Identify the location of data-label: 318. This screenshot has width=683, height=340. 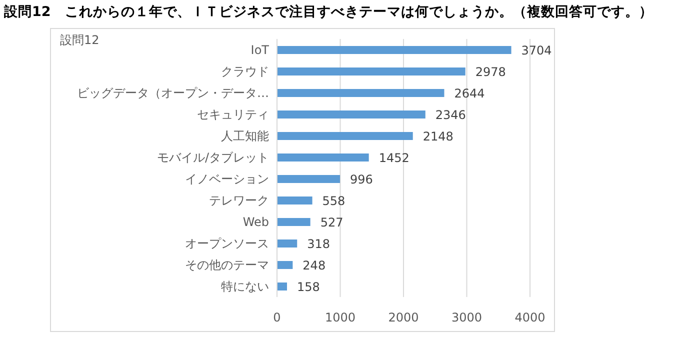
(318, 243).